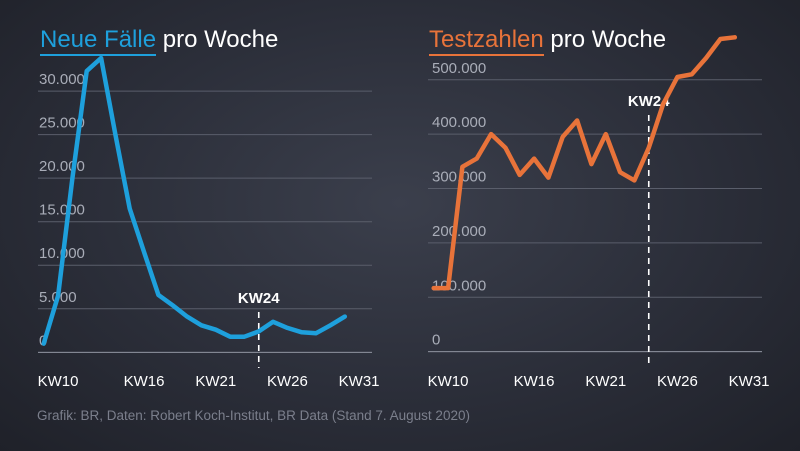 Image resolution: width=800 pixels, height=451 pixels. Describe the element at coordinates (486, 41) in the screenshot. I see `chart-title-tests-highlight: Testzahlen` at that location.